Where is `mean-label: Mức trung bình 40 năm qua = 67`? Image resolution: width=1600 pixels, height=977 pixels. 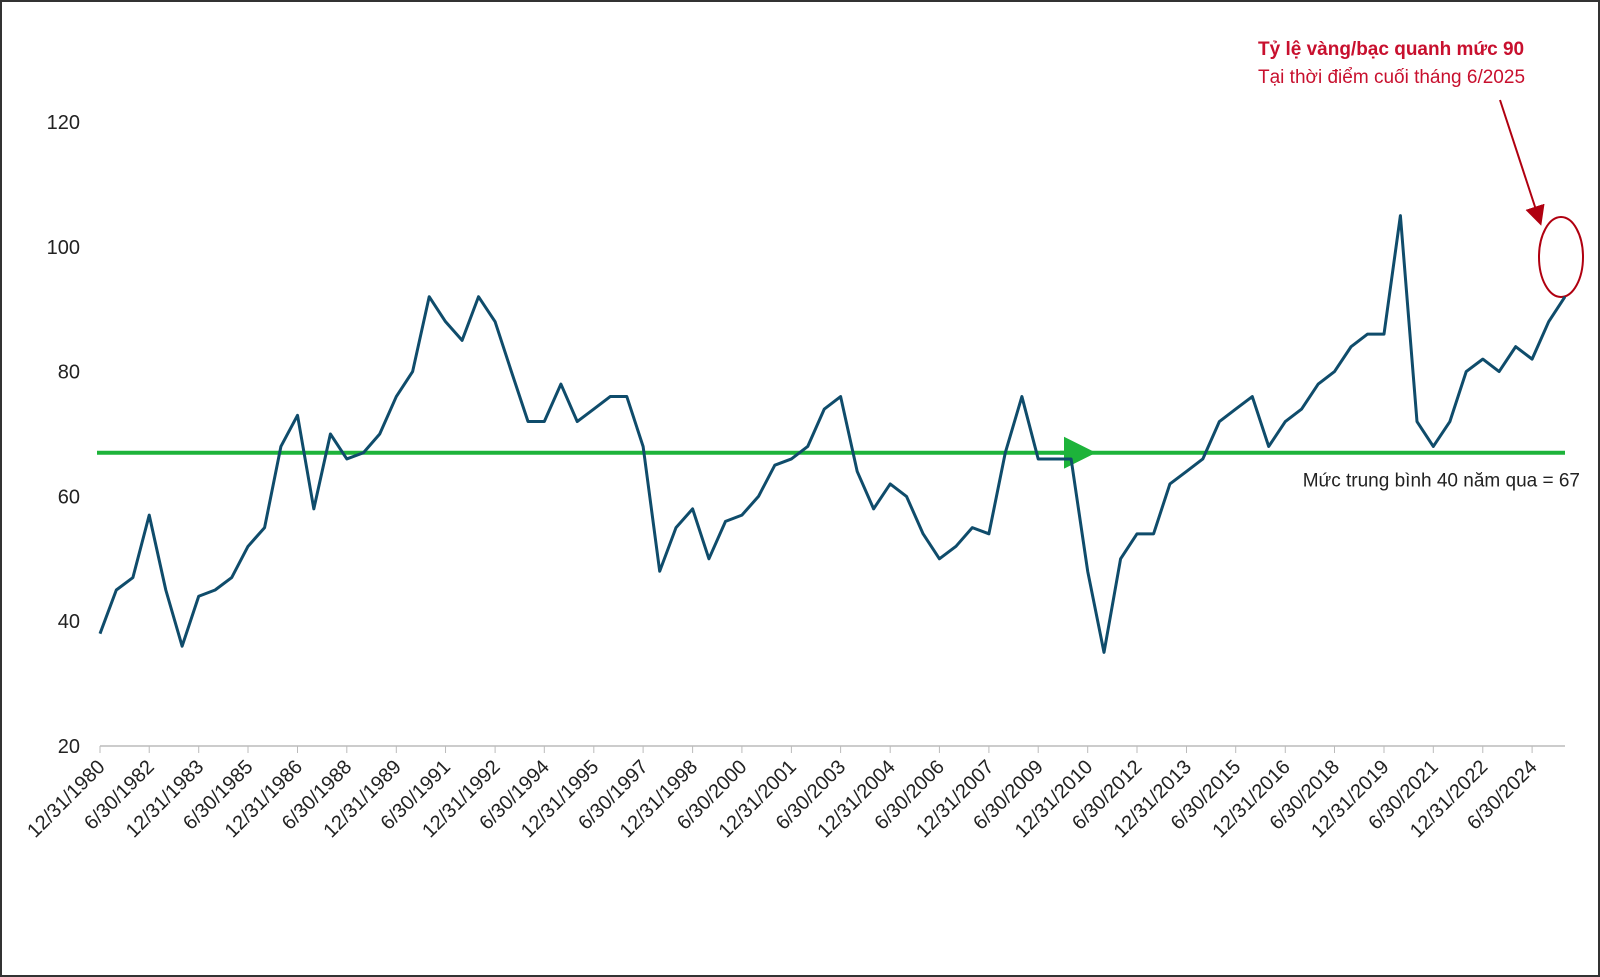 mean-label: Mức trung bình 40 năm qua = 67 is located at coordinates (1441, 481).